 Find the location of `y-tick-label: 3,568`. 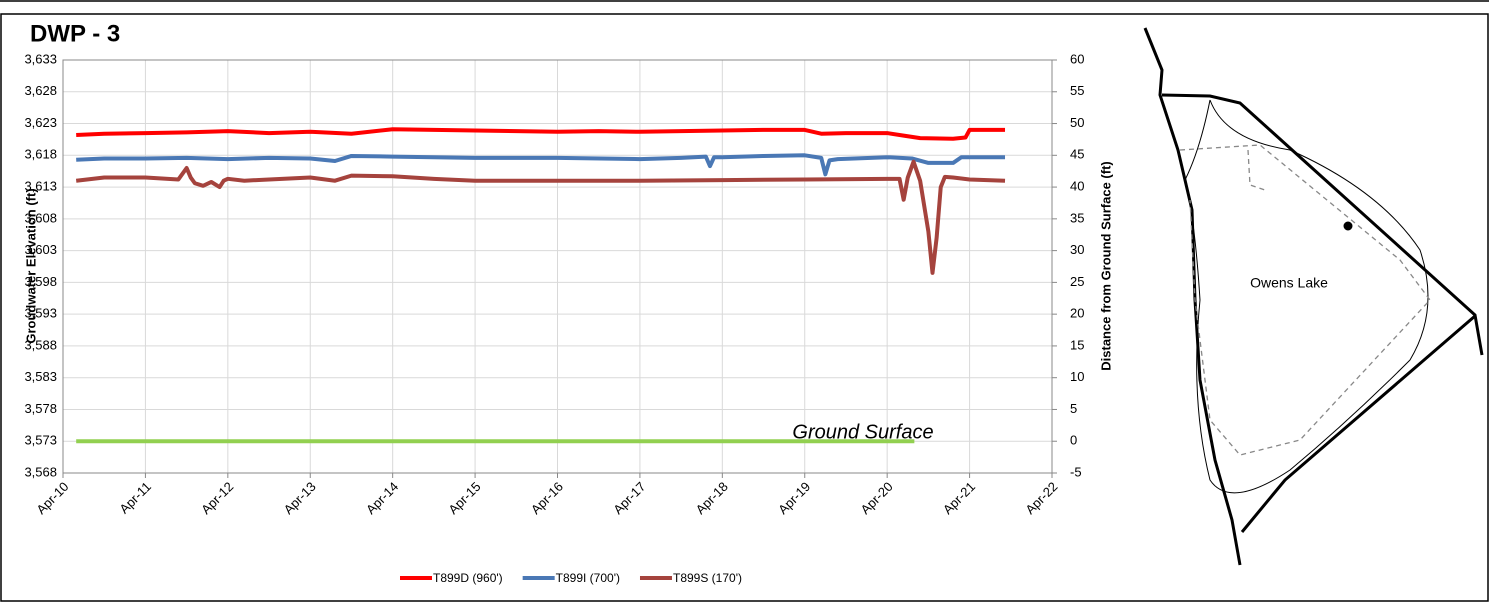

y-tick-label: 3,568 is located at coordinates (40, 471).